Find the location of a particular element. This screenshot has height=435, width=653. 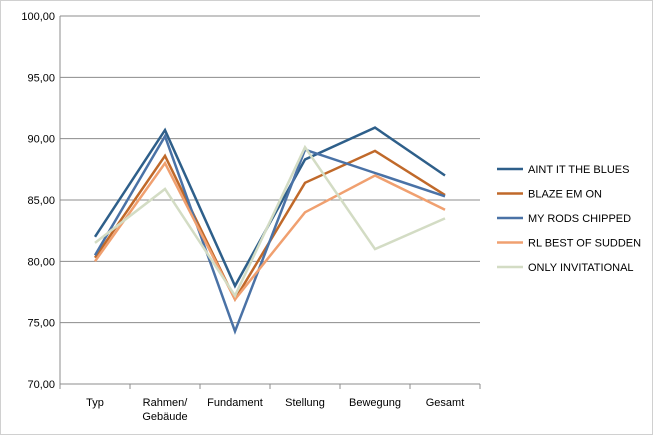

y-tick-label: 95,00 is located at coordinates (41, 78).